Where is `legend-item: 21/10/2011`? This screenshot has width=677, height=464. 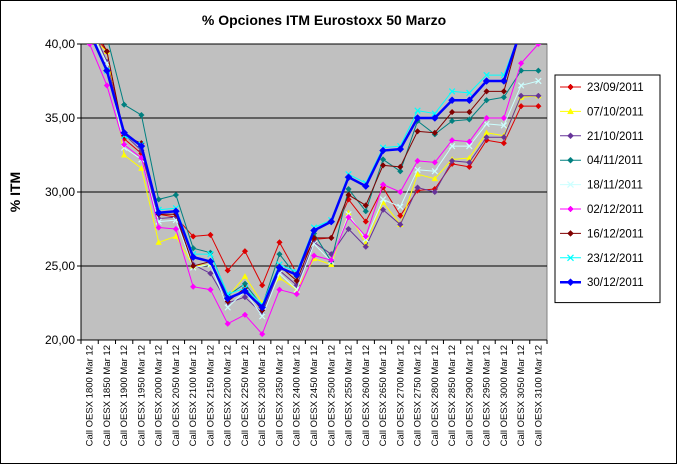 legend-item: 21/10/2011 is located at coordinates (602, 137).